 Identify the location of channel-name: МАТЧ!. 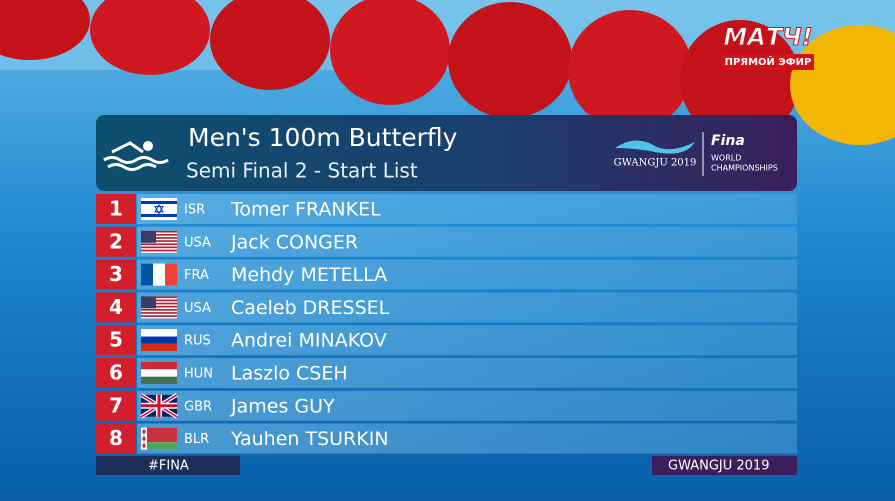
(767, 37).